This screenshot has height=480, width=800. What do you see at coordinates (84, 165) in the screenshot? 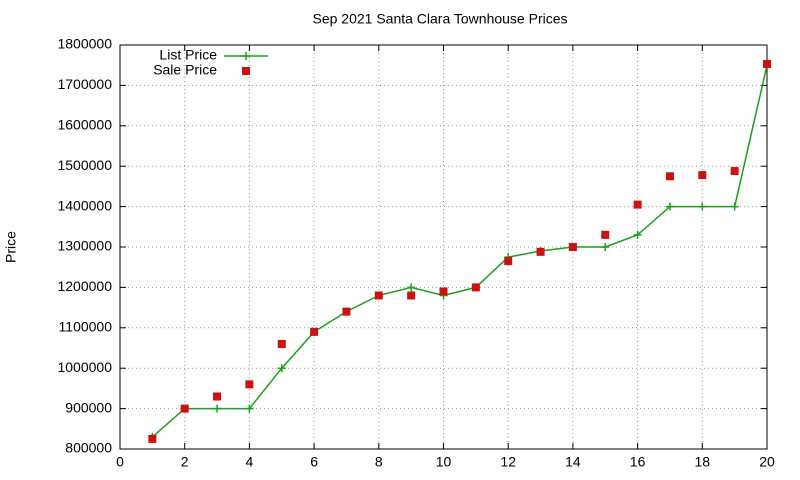
I see `y-tick-label: 1500000` at bounding box center [84, 165].